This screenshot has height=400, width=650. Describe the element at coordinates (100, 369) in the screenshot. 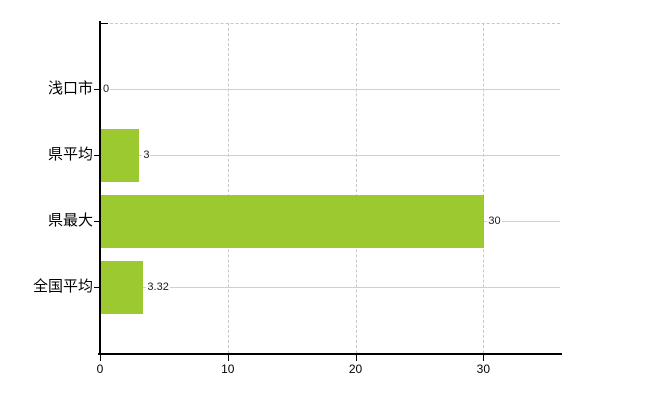

I see `x-axis-tick-label: 0` at that location.